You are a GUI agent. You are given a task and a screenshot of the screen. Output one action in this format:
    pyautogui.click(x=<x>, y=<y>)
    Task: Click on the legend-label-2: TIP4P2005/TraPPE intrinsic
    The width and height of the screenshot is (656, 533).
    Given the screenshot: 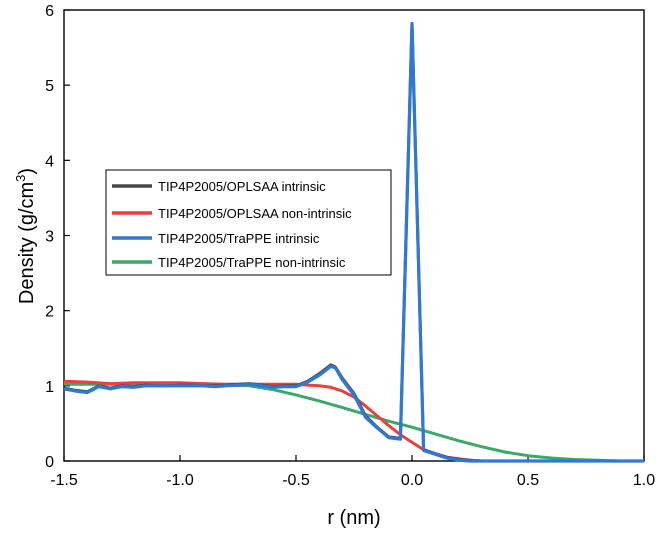 What is the action you would take?
    pyautogui.click(x=239, y=238)
    